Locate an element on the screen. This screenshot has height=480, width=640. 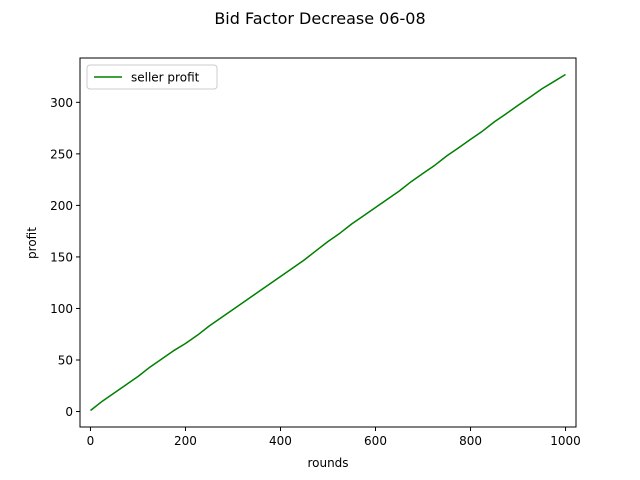
x-axis: 0 200 400 600 800 1000 is located at coordinates (334, 437).